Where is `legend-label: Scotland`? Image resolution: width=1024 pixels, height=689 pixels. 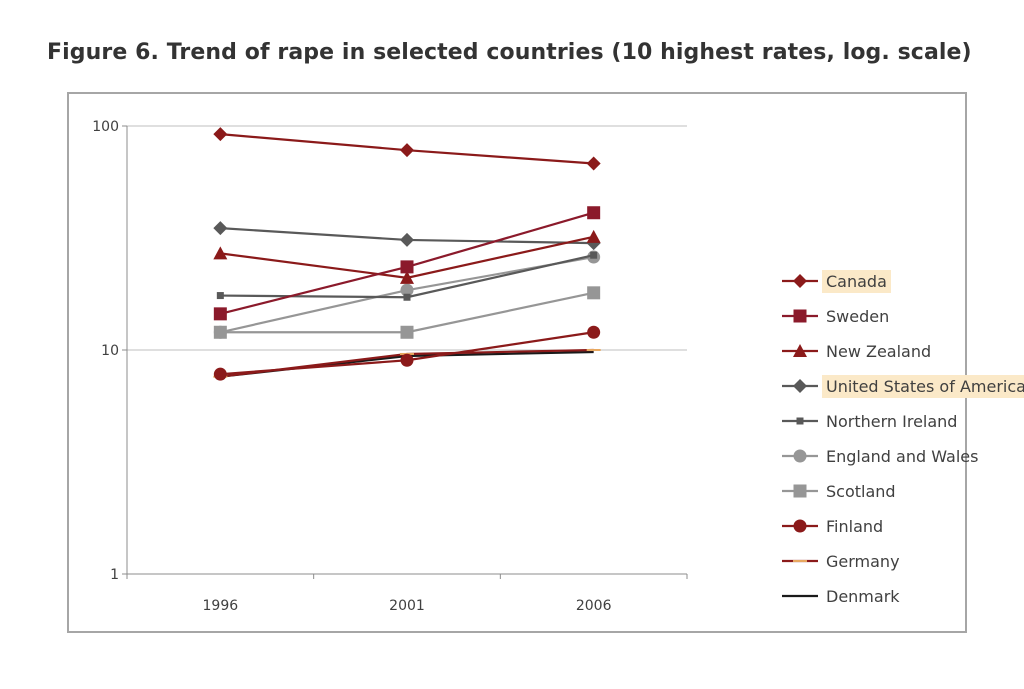 legend-label: Scotland is located at coordinates (861, 491).